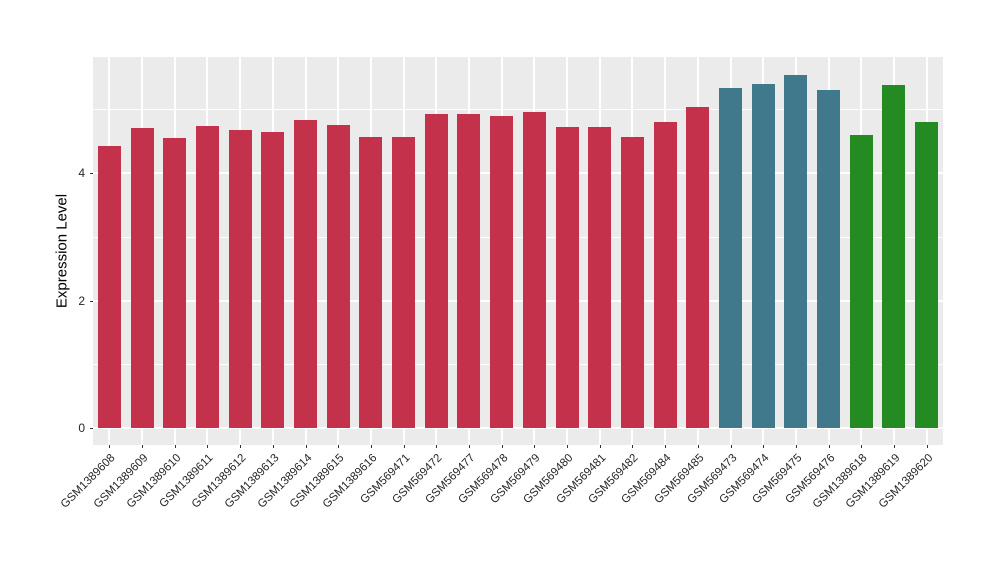  Describe the element at coordinates (175, 282) in the screenshot. I see `bar-GSM1389610` at that location.